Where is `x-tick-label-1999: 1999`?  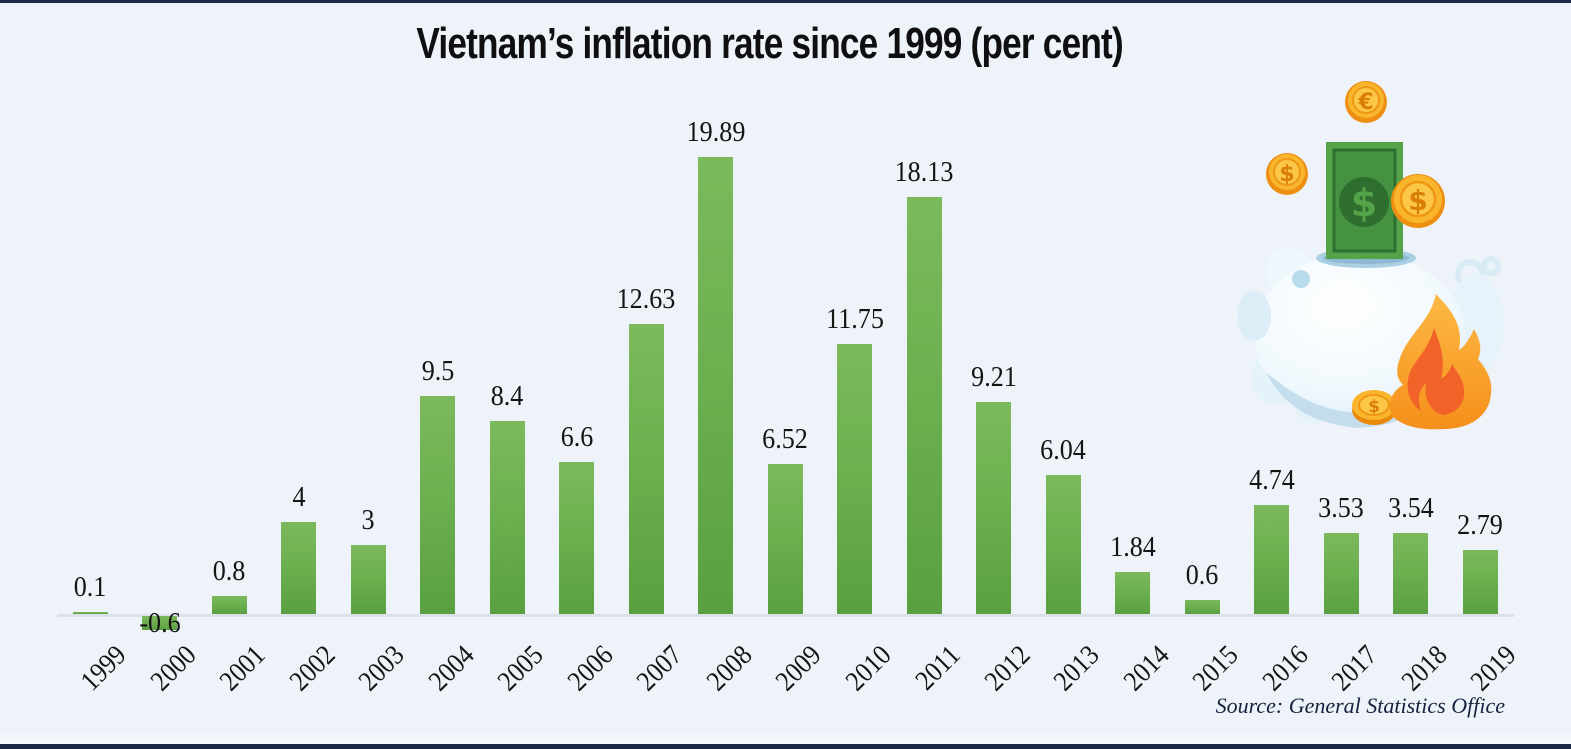
x-tick-label-1999: 1999 is located at coordinates (103, 668).